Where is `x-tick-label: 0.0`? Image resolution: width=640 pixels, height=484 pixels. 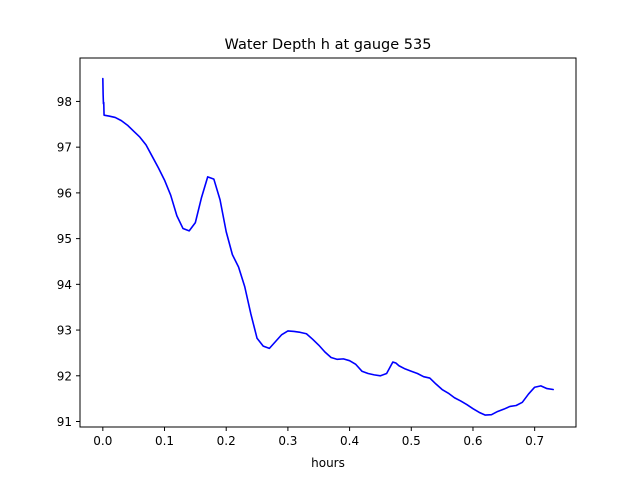 x-tick-label: 0.0 is located at coordinates (102, 441).